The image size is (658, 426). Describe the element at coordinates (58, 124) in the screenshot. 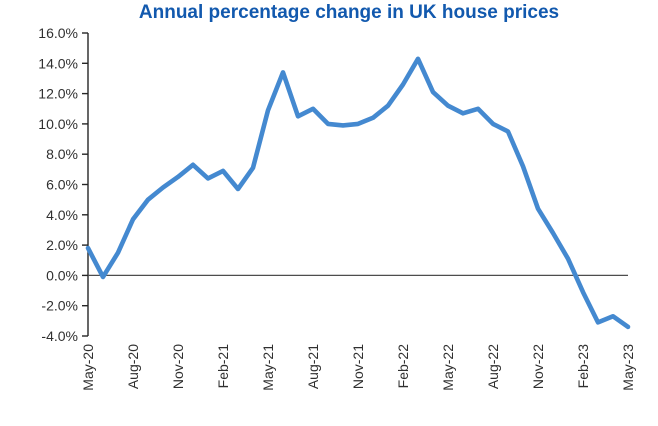

I see `y-tick-label: 10.0%` at that location.